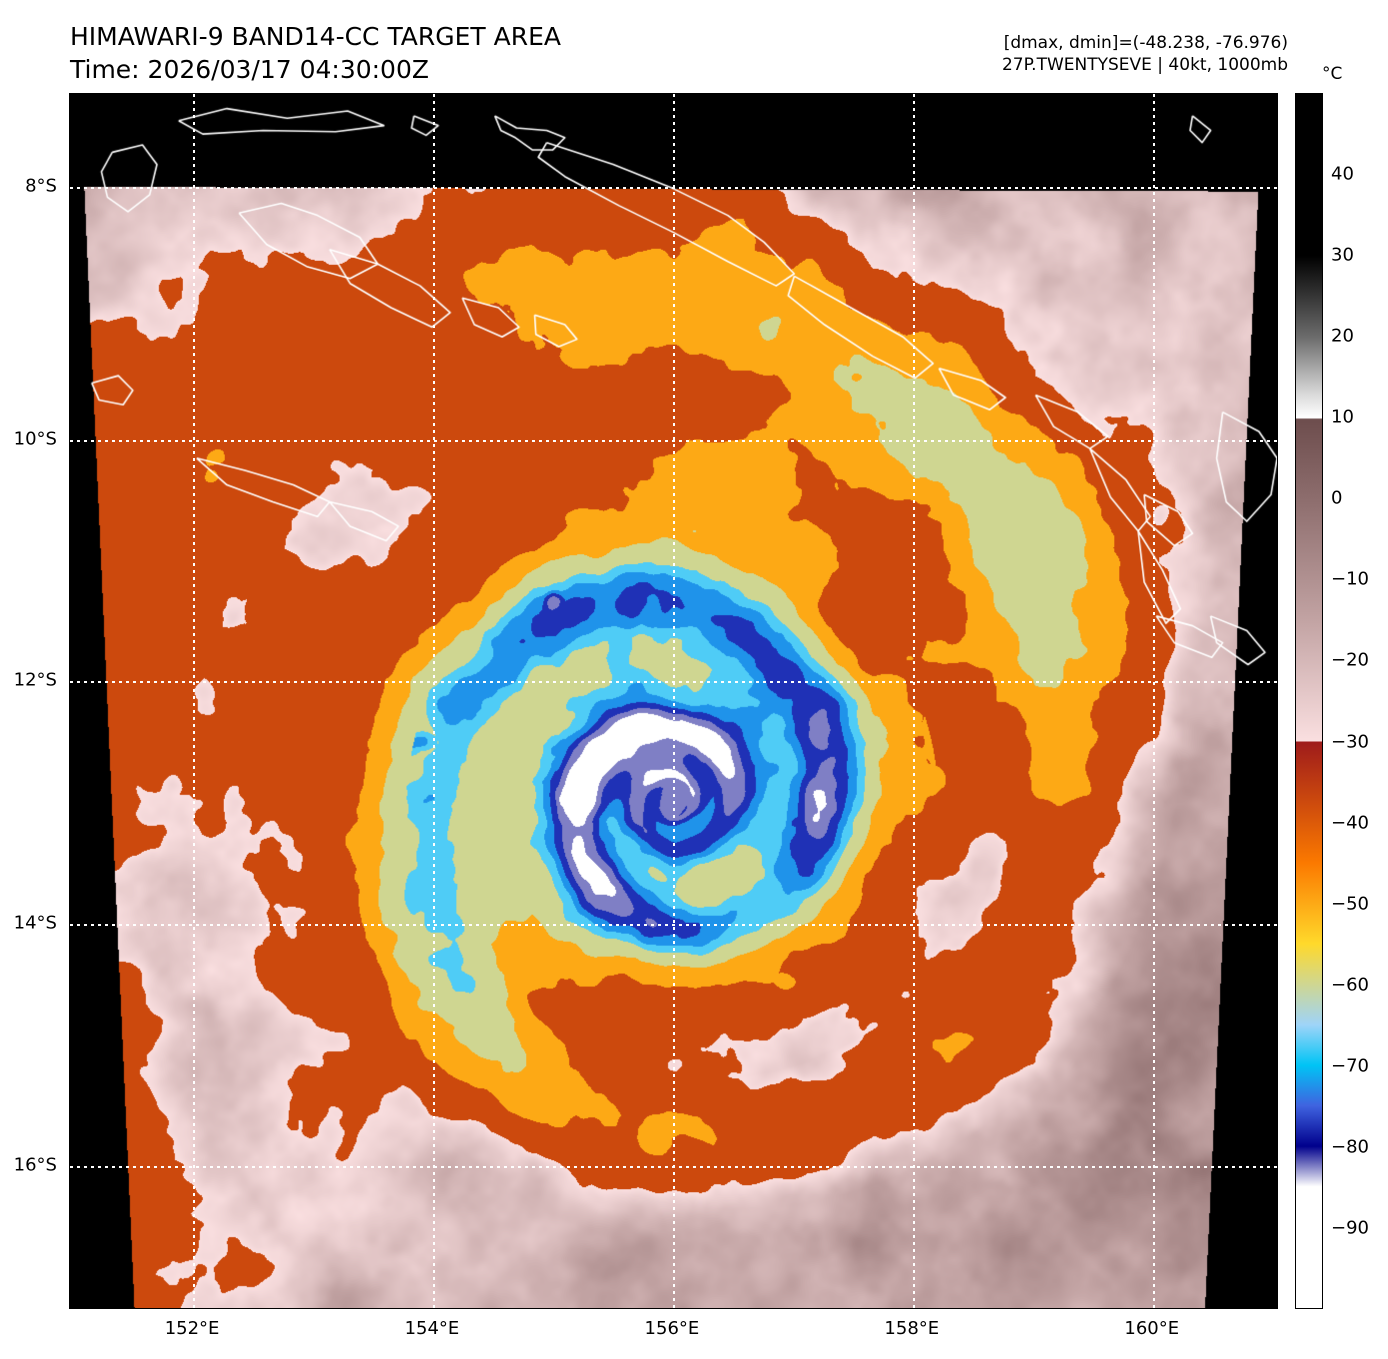  What do you see at coordinates (1359, 701) in the screenshot?
I see `colorbar-tick-labels: 40 30 20 10 0 −10 −20 −30 −40 −50 −60 −70 −80 −90` at bounding box center [1359, 701].